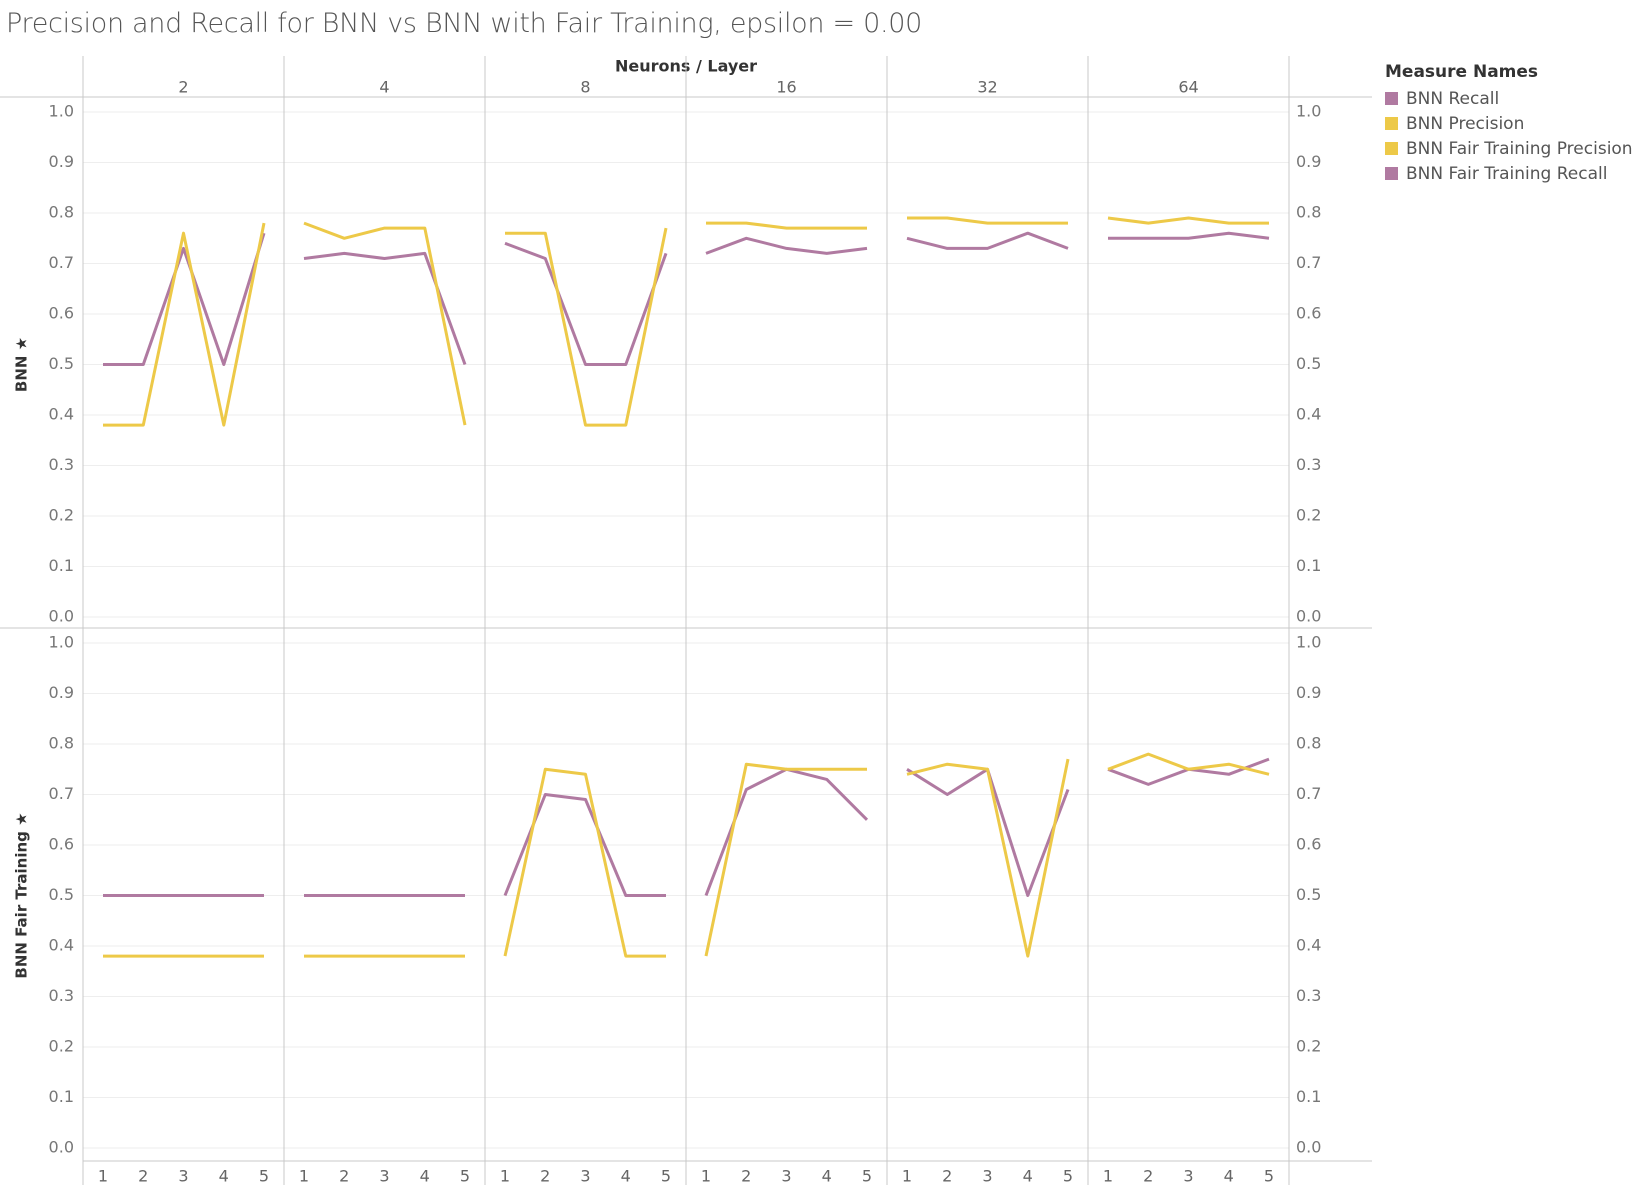  What do you see at coordinates (585, 87) in the screenshot?
I see `column-header-label: 8` at bounding box center [585, 87].